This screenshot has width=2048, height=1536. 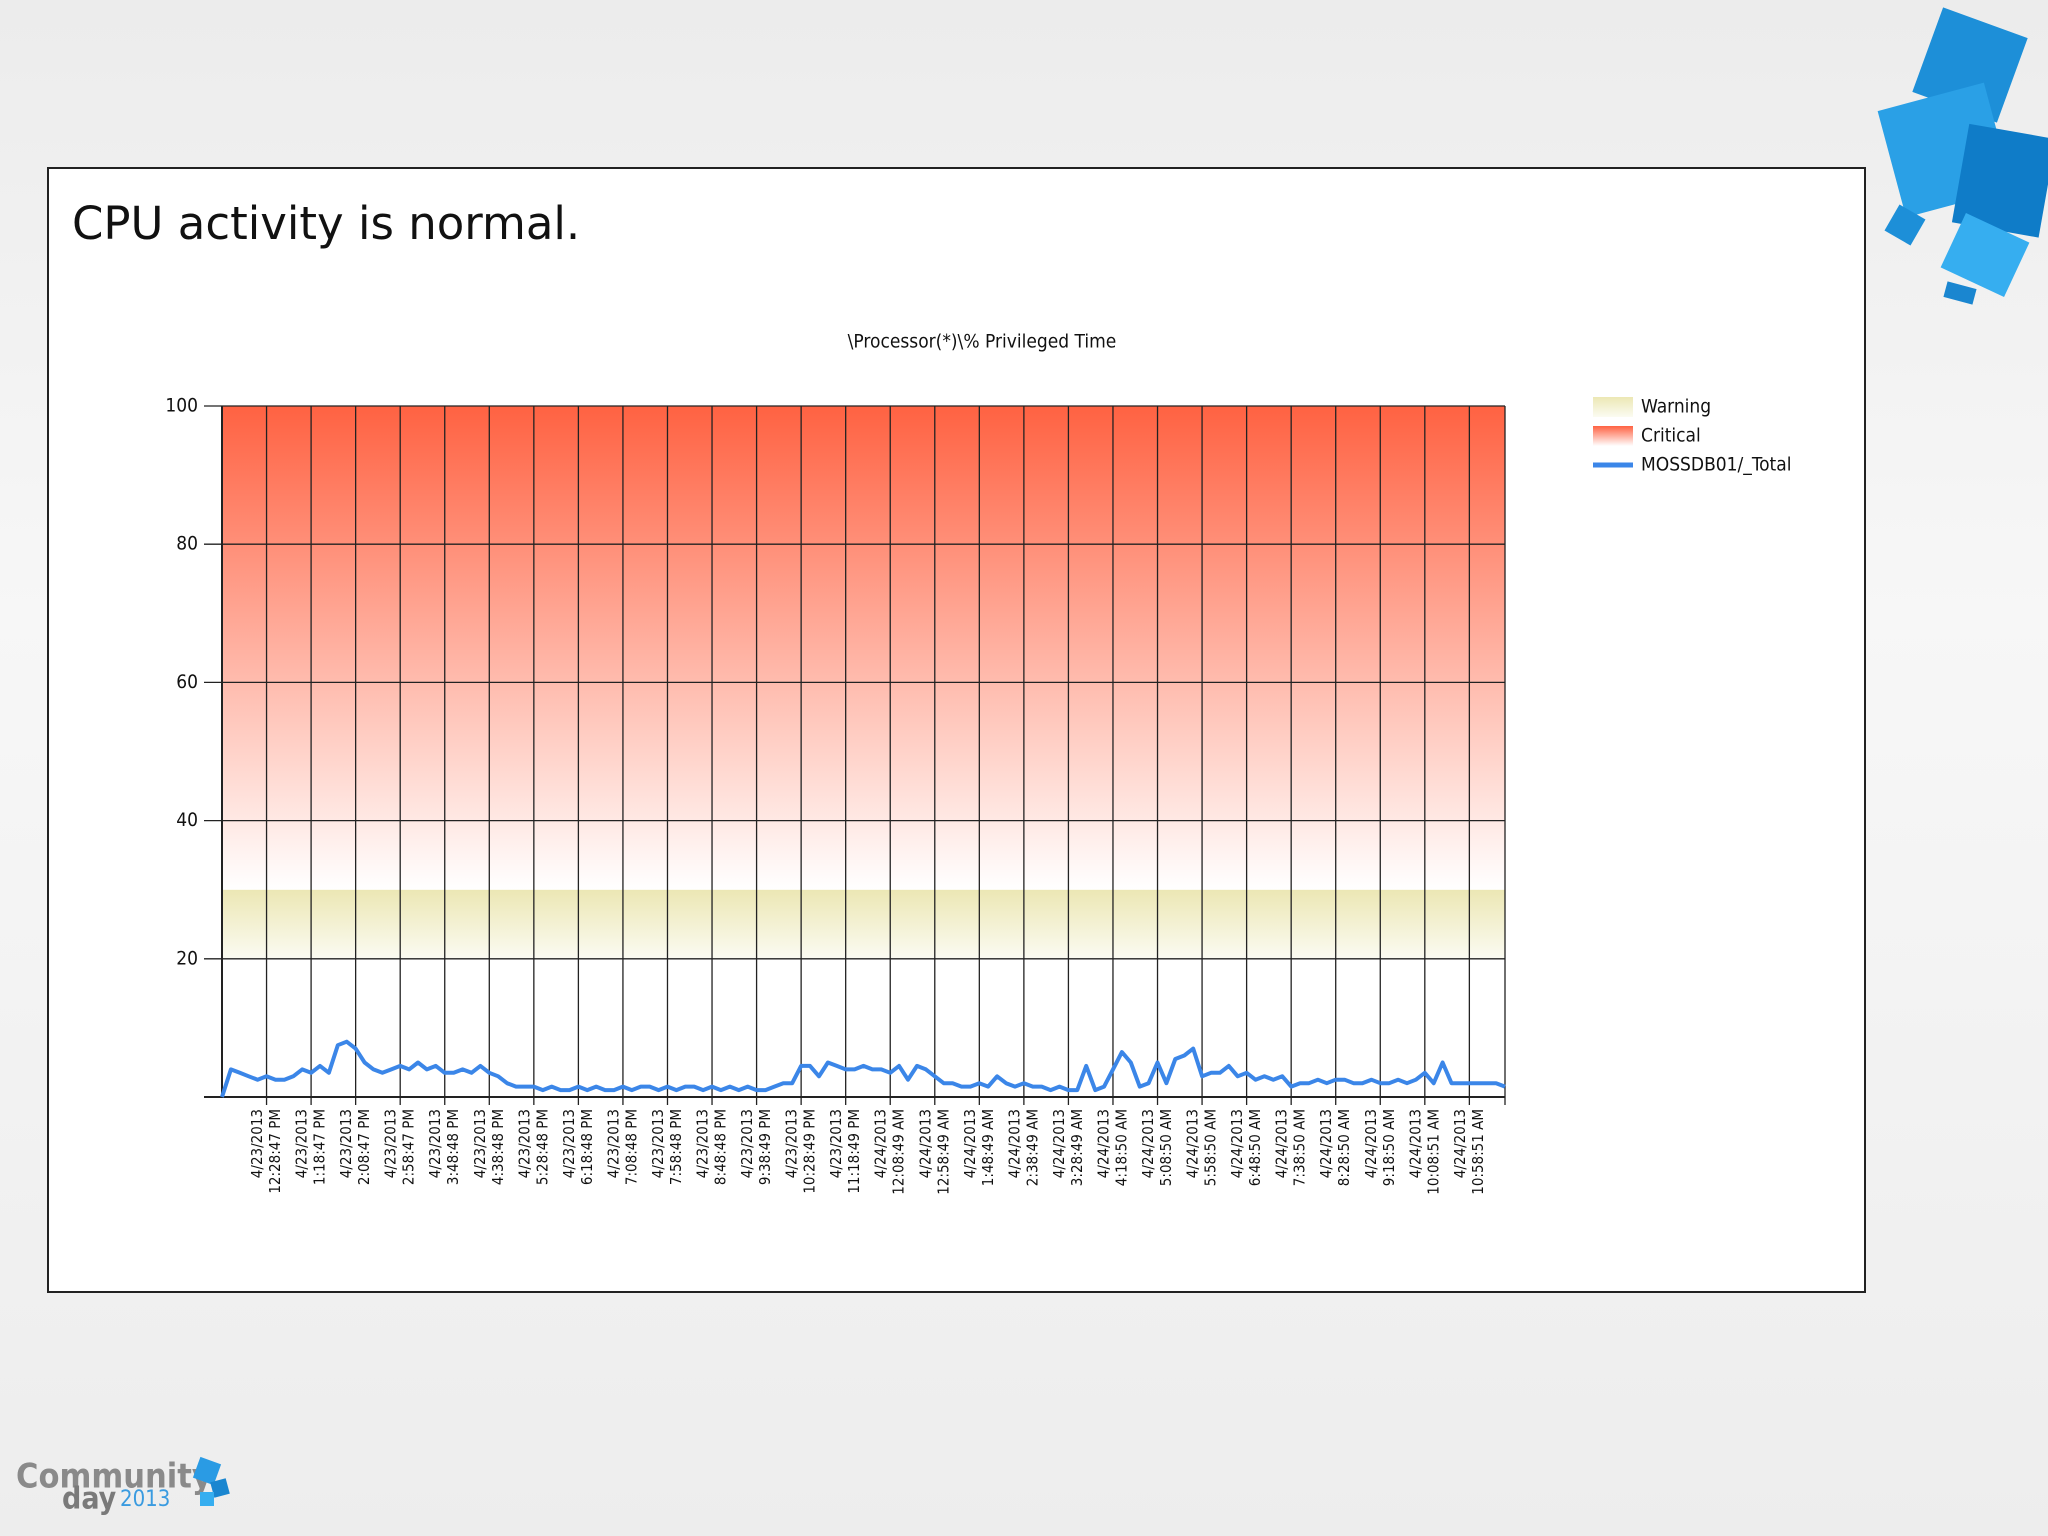 What do you see at coordinates (1121, 1147) in the screenshot?
I see `x-tick-label: 4:18:50 AM` at bounding box center [1121, 1147].